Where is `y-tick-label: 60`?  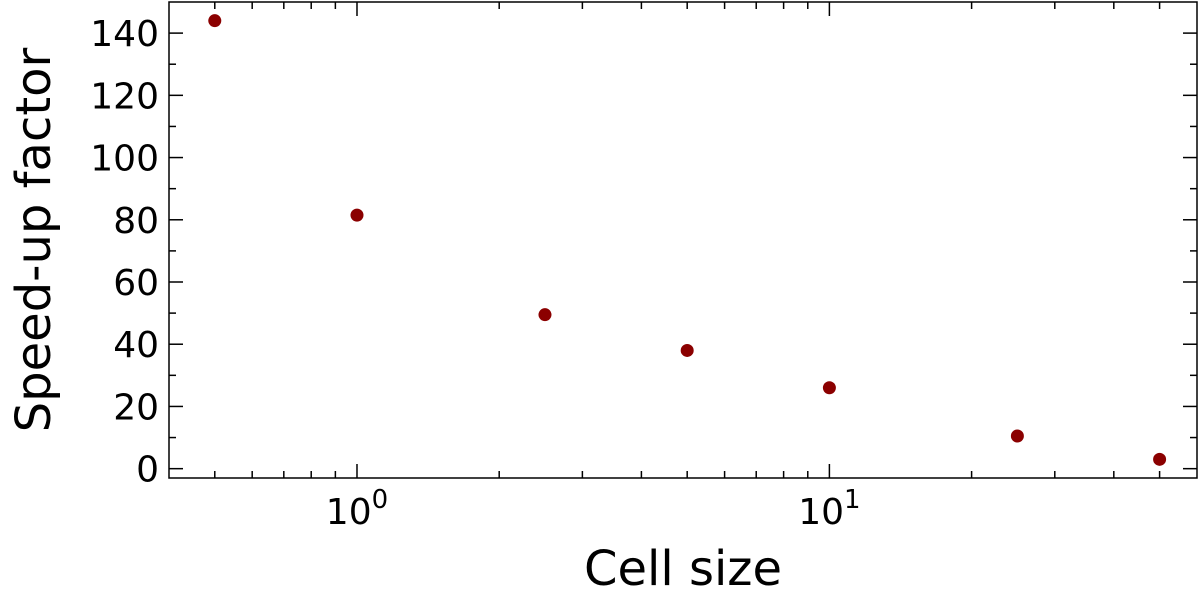 y-tick-label: 60 is located at coordinates (136, 283).